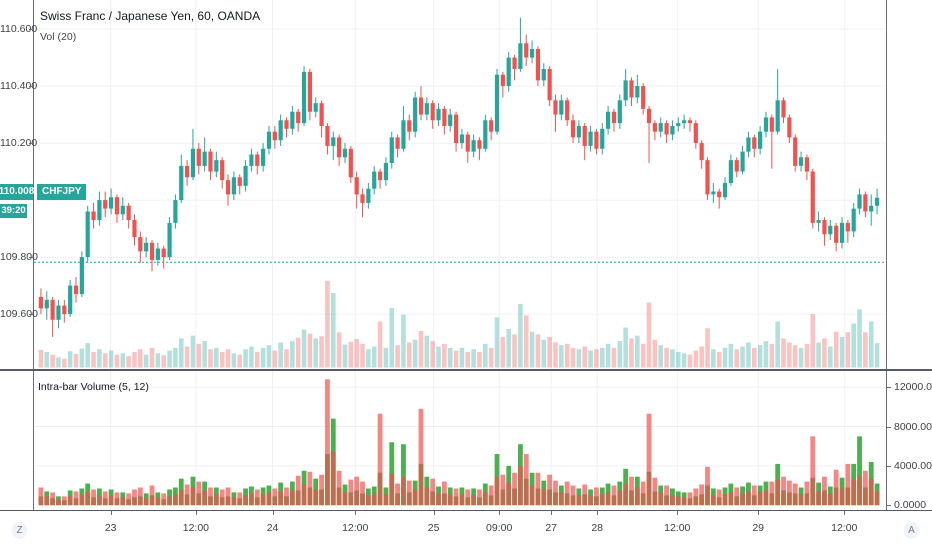 The image size is (932, 550). Describe the element at coordinates (466, 370) in the screenshot. I see `pane-divider` at that location.